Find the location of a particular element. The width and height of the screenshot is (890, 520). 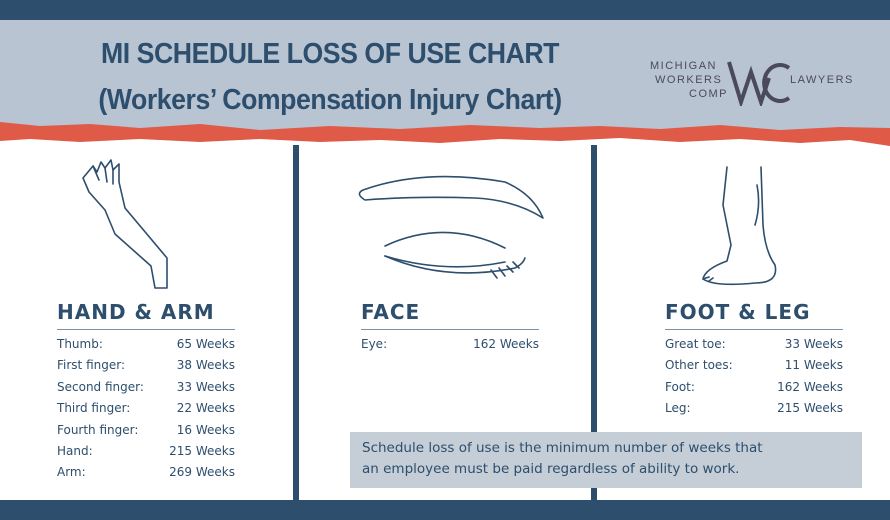

item-label: Other toes: is located at coordinates (699, 365).